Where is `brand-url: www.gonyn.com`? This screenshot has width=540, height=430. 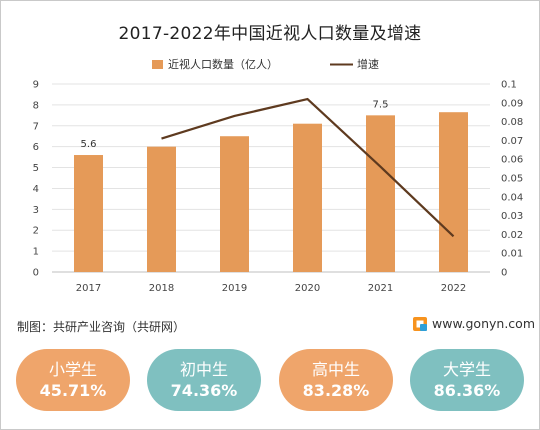 brand-url: www.gonyn.com is located at coordinates (483, 323).